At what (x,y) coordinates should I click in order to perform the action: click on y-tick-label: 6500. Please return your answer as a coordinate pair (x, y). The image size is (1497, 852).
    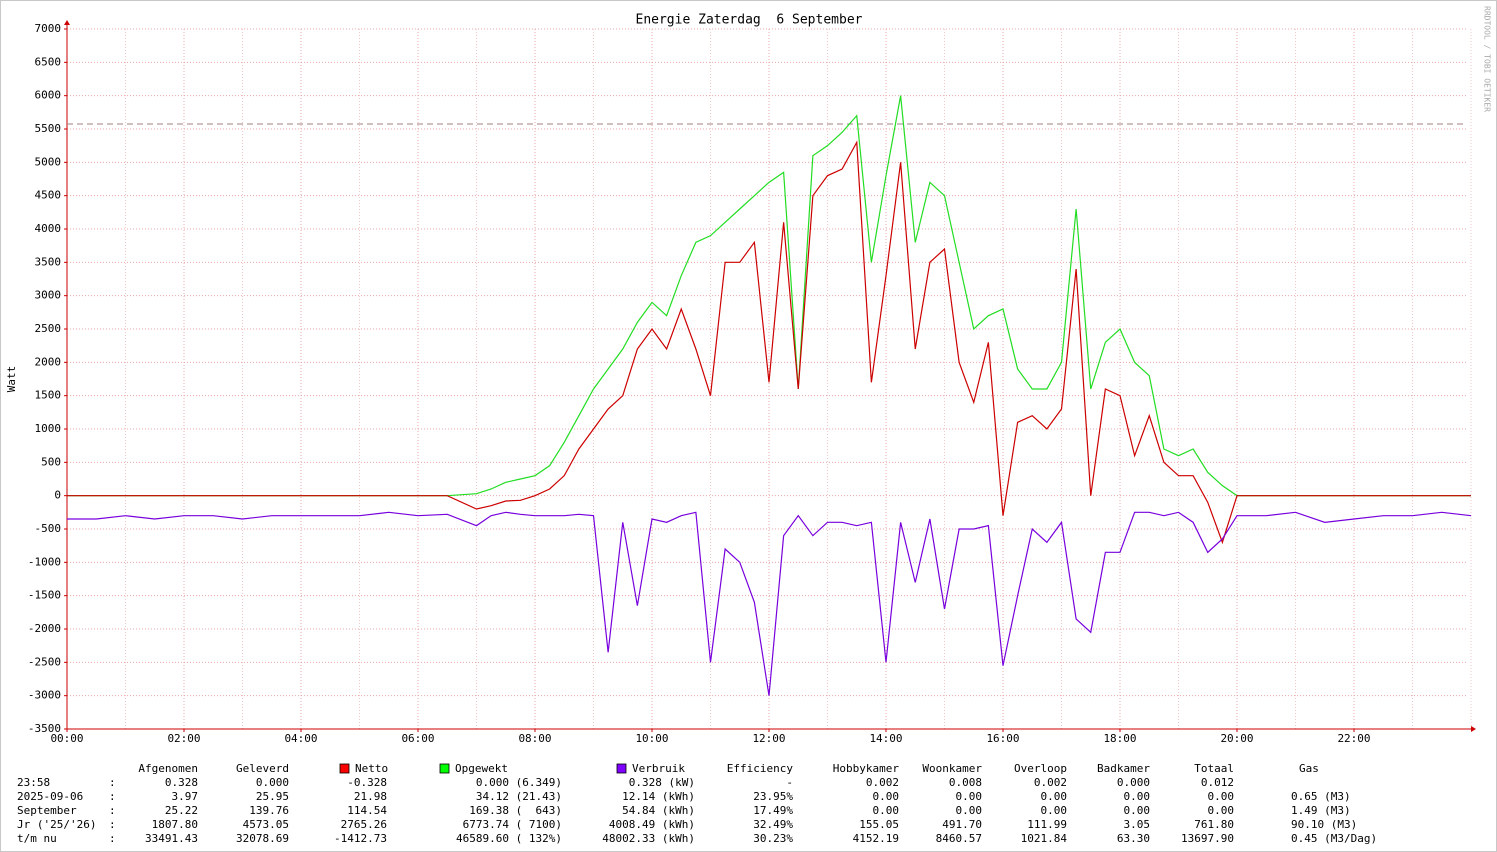
    Looking at the image, I should click on (48, 61).